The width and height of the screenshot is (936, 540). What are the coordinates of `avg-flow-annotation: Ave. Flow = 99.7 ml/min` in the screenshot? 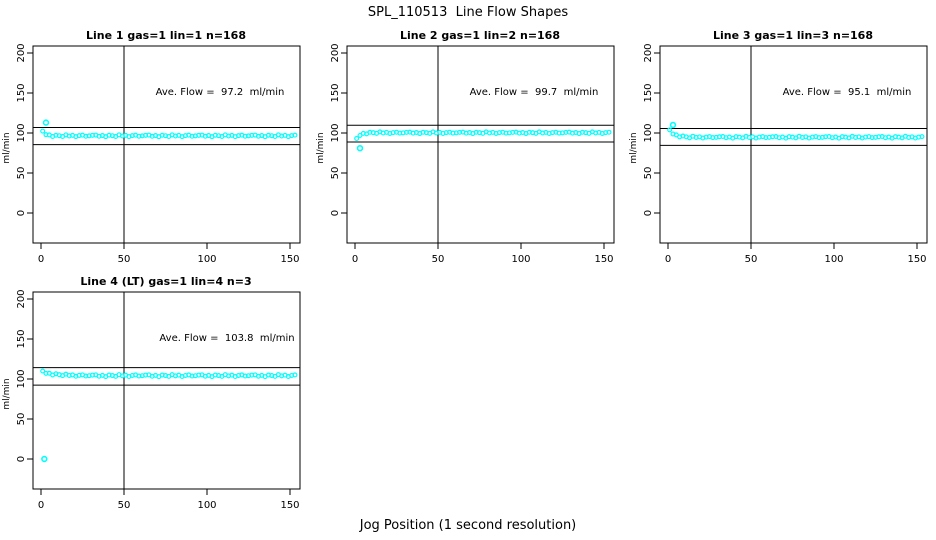 It's located at (534, 92).